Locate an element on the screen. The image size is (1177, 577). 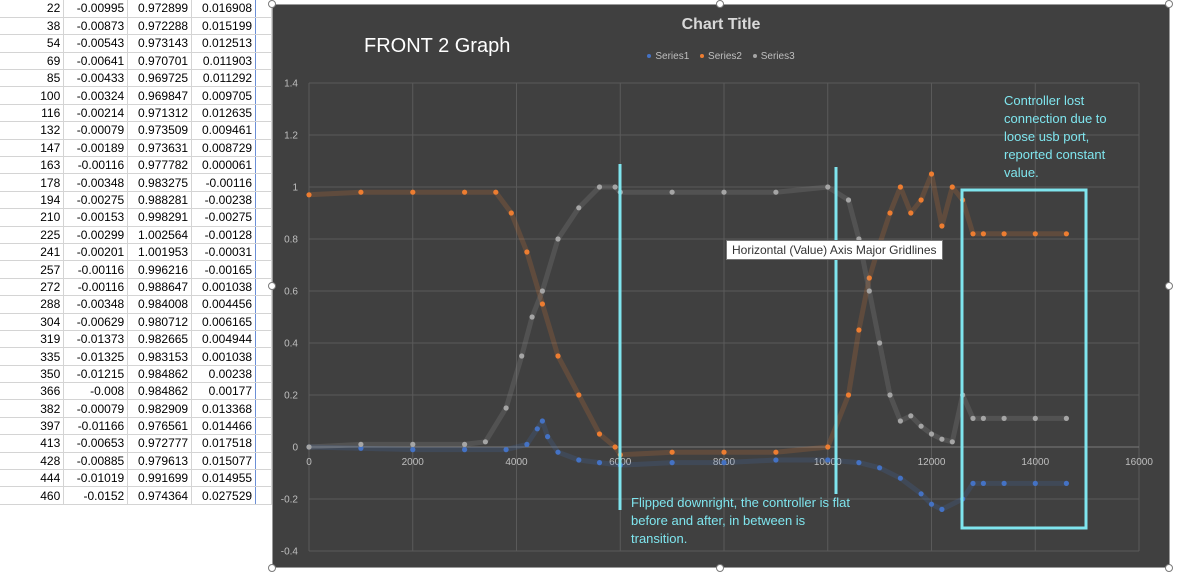
table-cell: -0.00031 is located at coordinates (224, 252).